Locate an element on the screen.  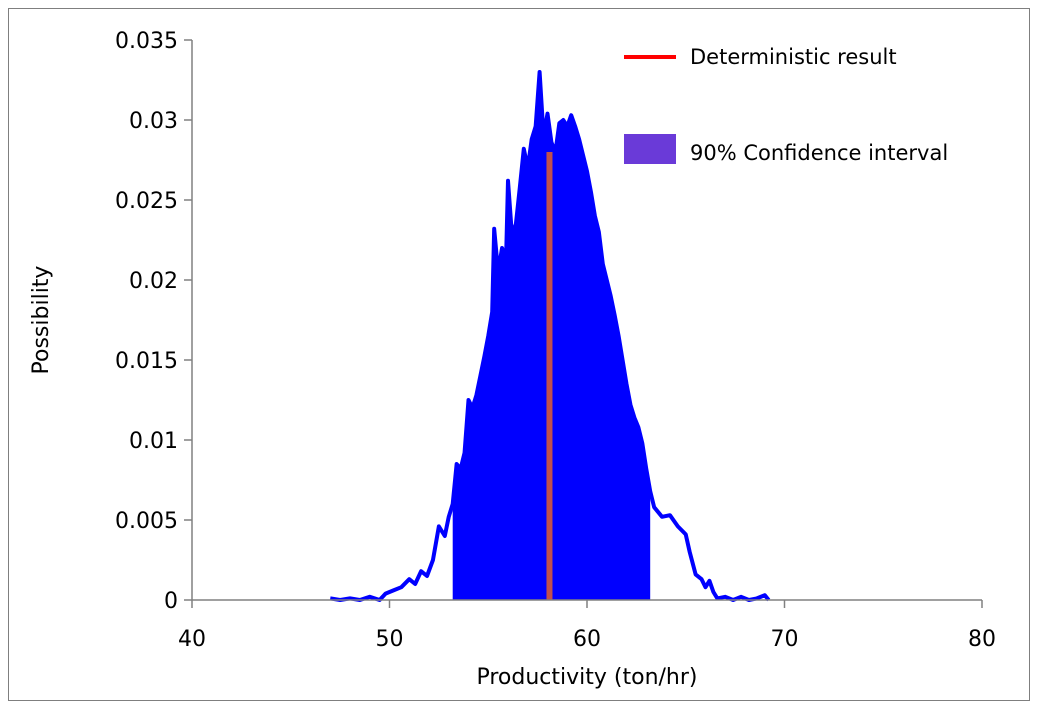
x-tick-label: 80 is located at coordinates (982, 639).